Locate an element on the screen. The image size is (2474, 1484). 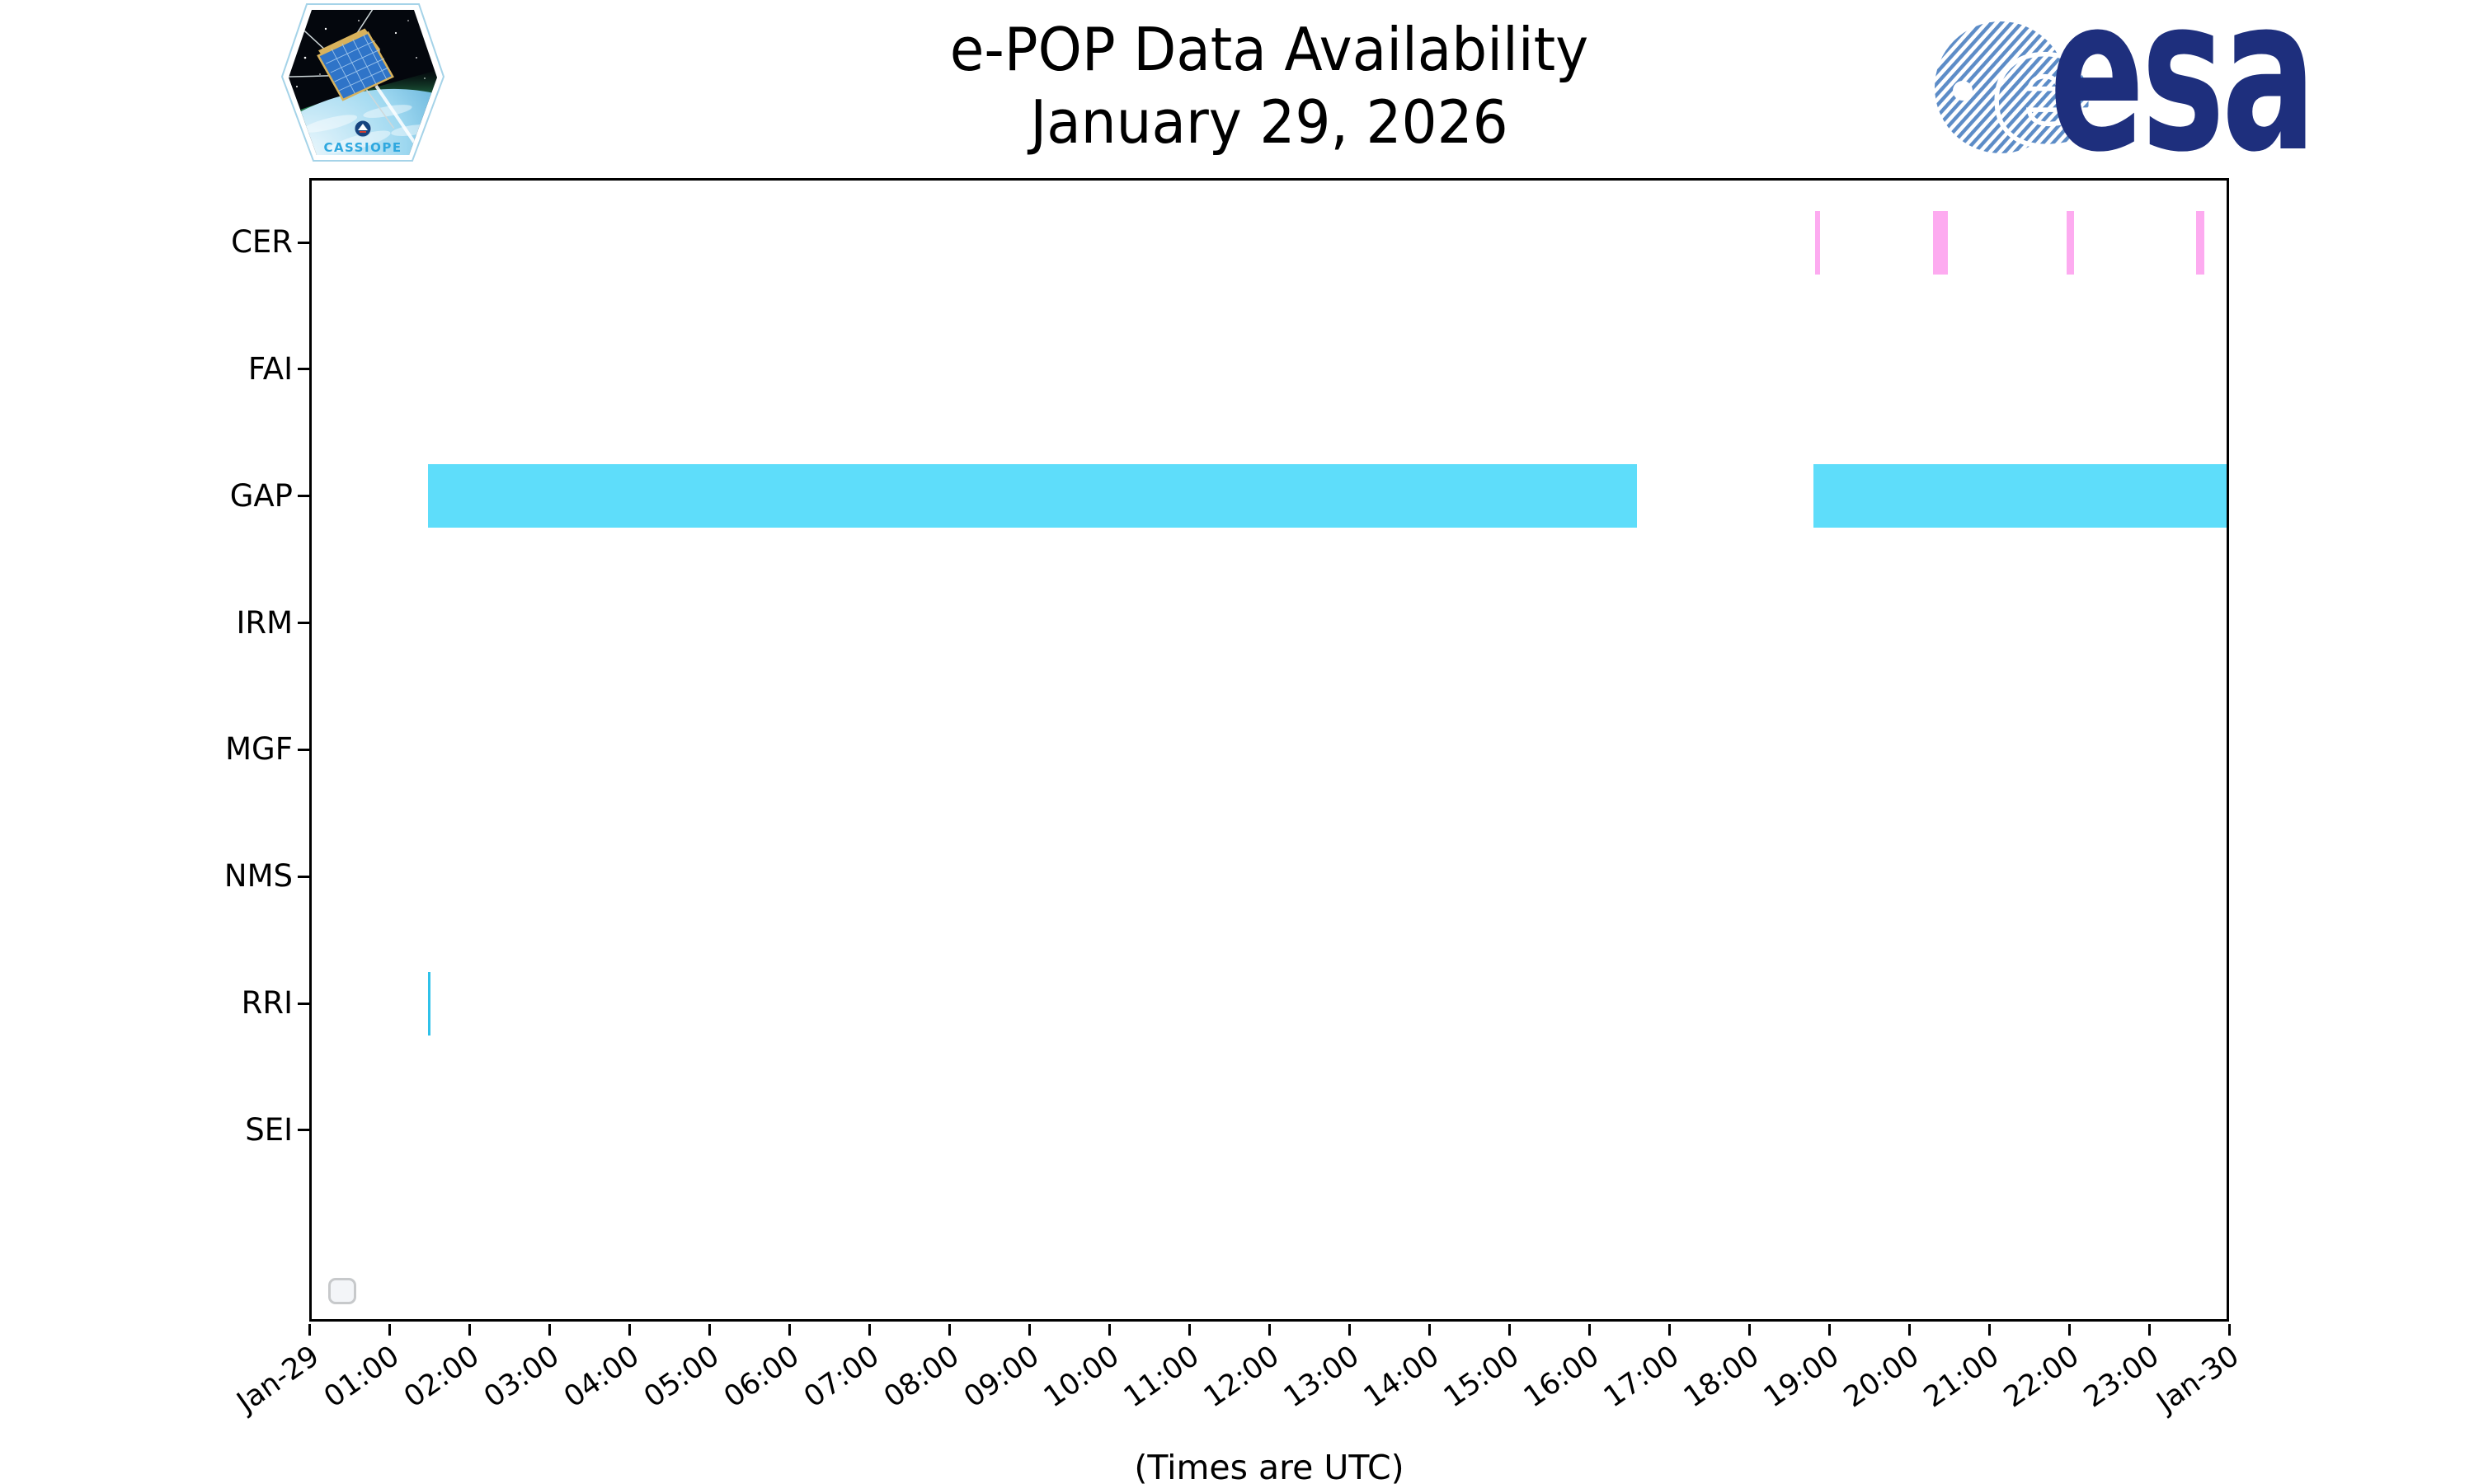
y-axis-label-RRI: RRI is located at coordinates (267, 1003).